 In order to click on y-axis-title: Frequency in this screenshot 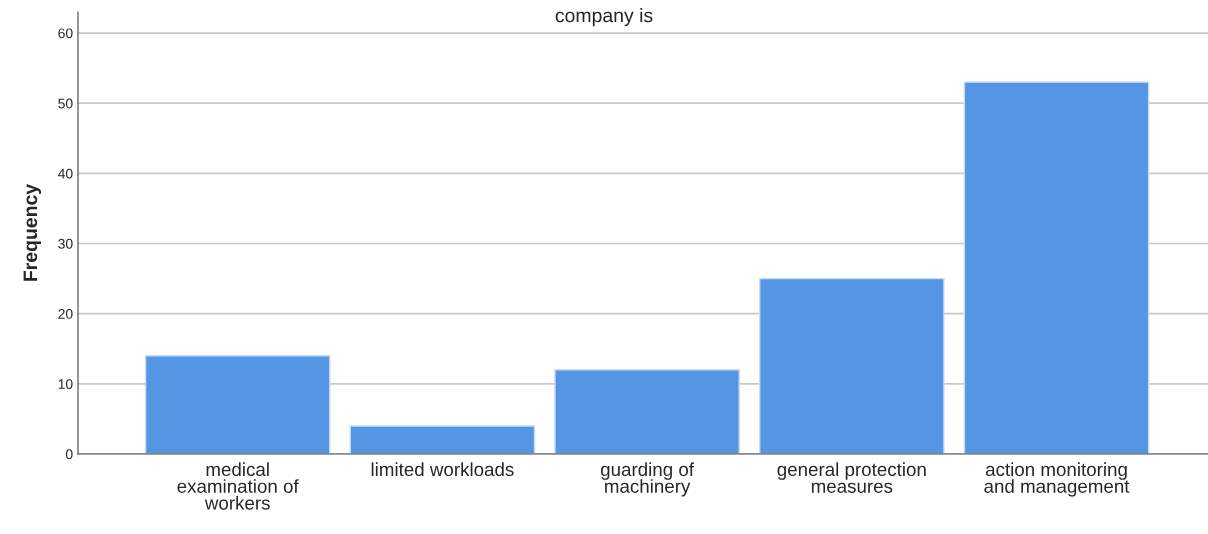, I will do `click(32, 232)`.